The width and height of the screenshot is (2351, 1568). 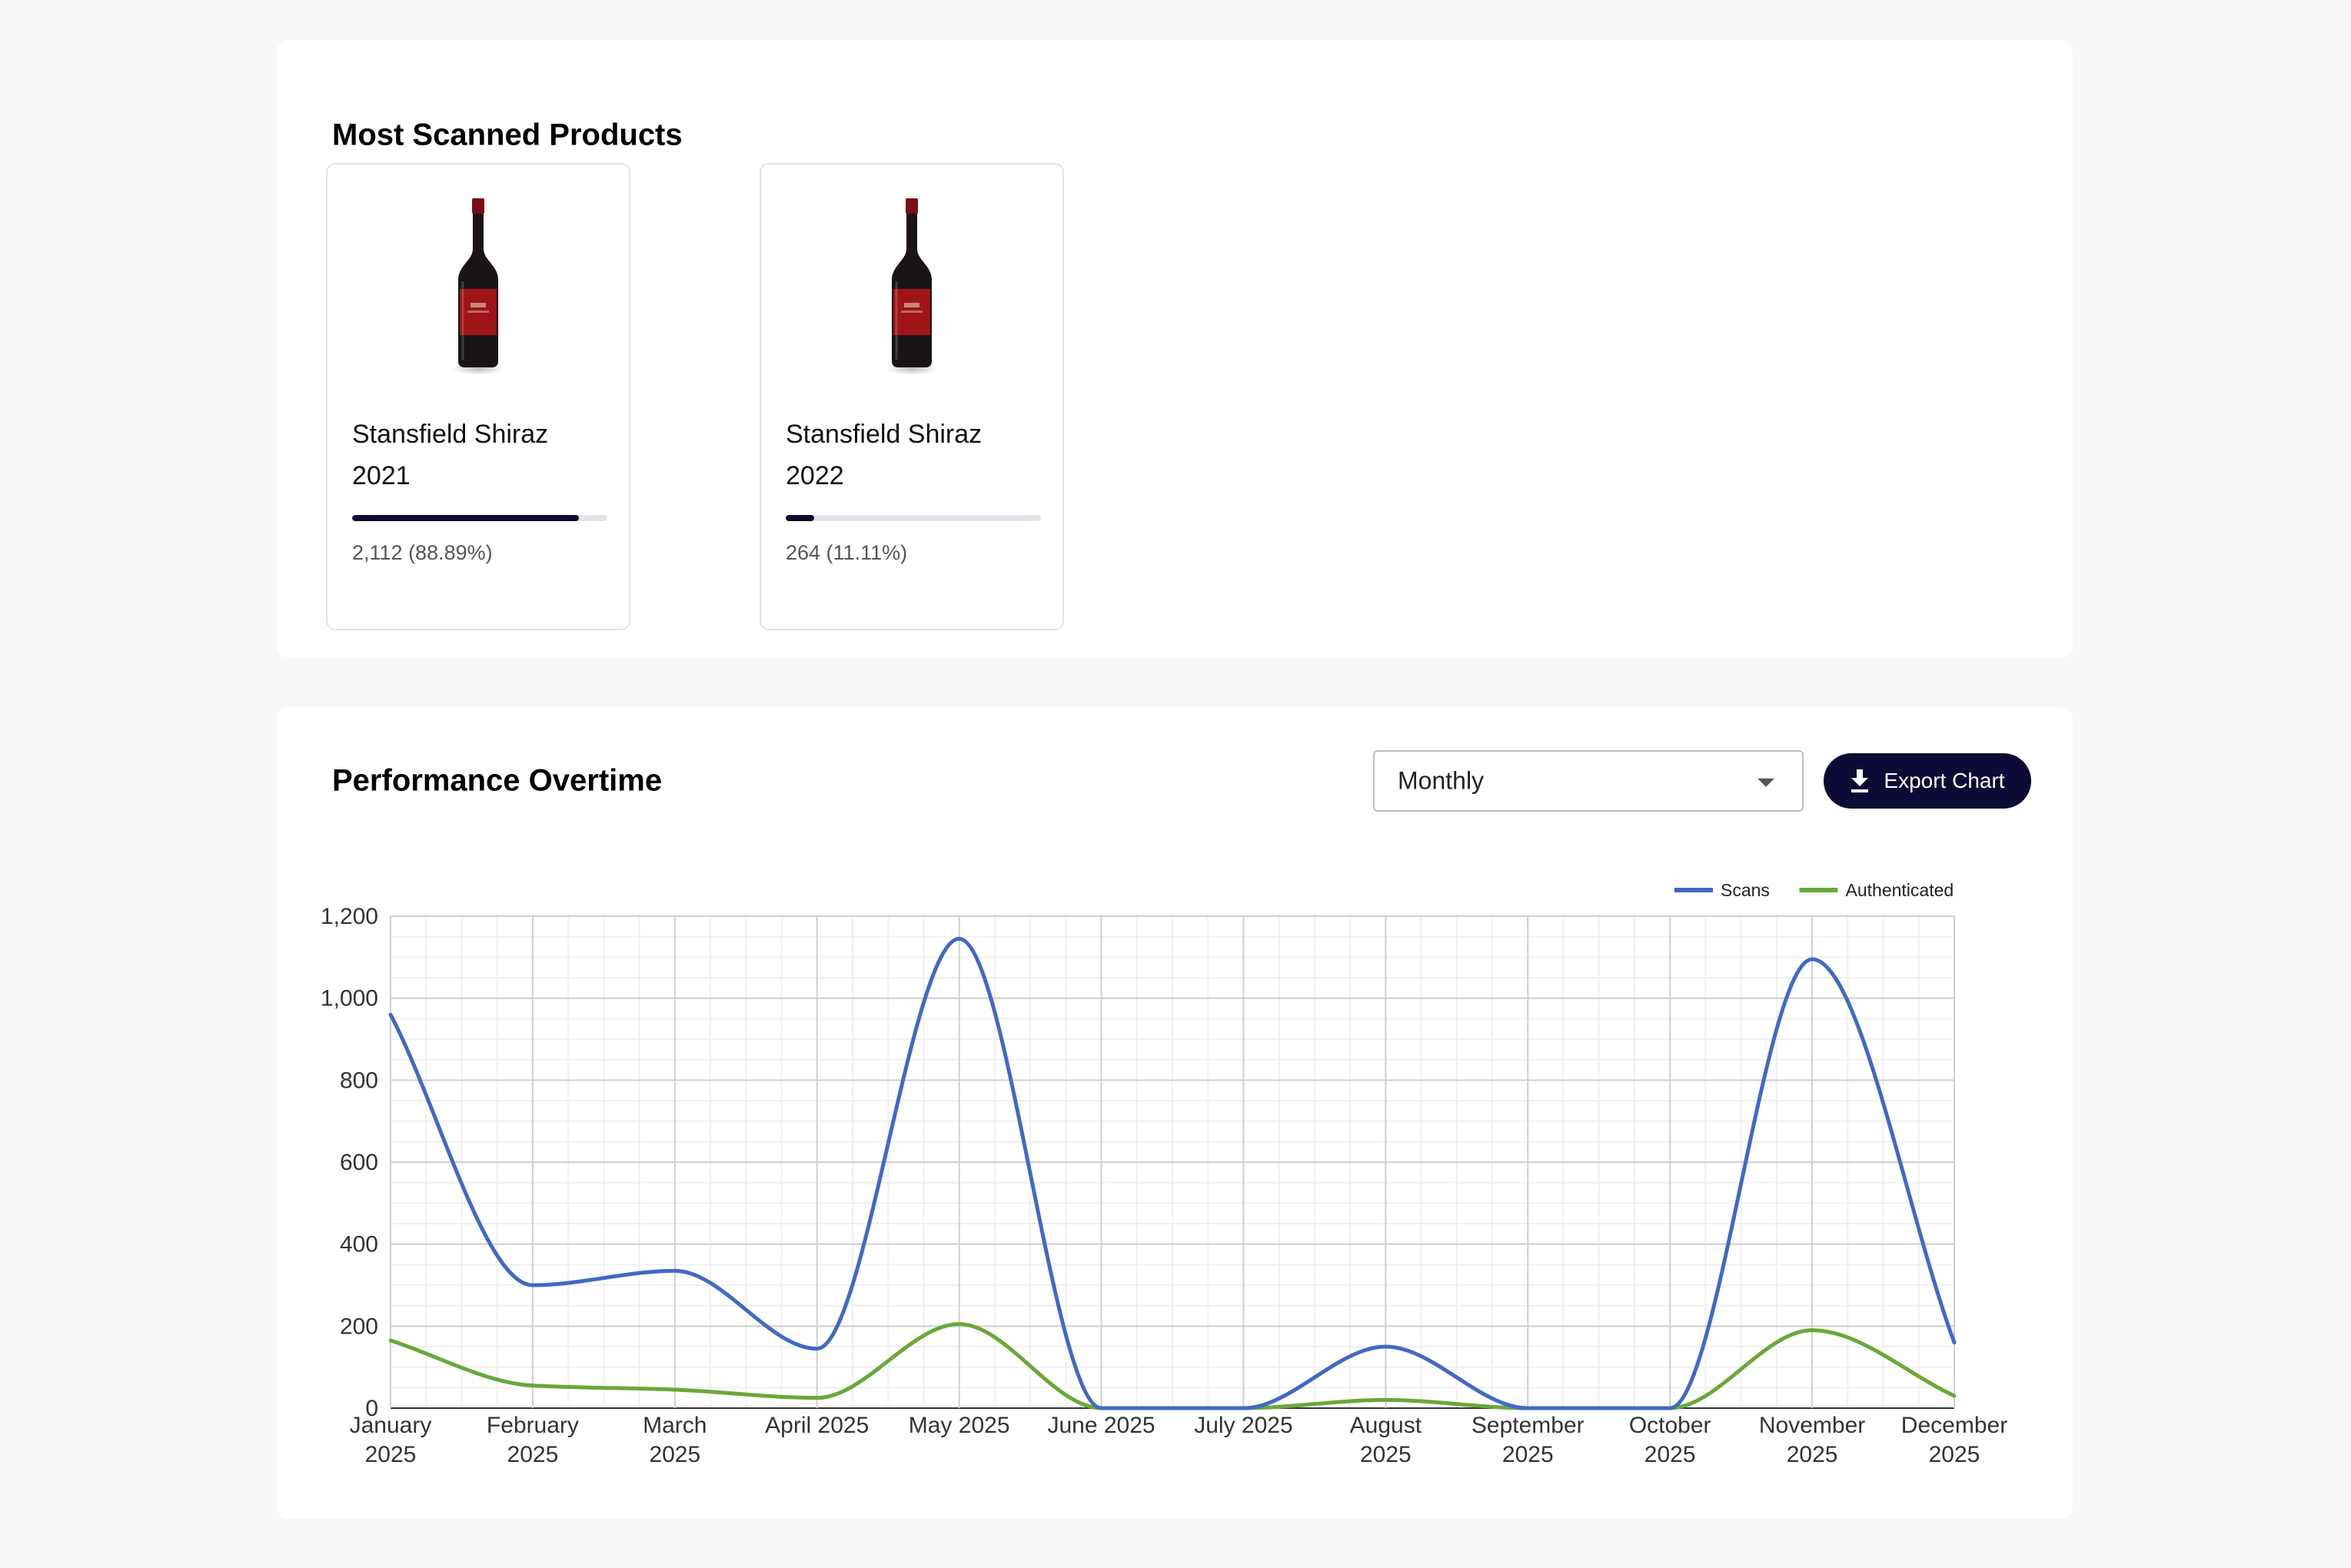 I want to click on product-name: Stansfield Shiraz 2022, so click(x=884, y=455).